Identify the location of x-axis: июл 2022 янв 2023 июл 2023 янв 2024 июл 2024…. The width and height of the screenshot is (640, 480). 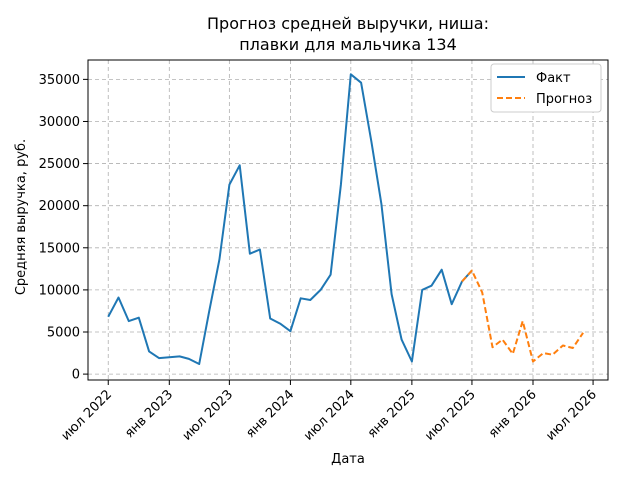
(329, 412).